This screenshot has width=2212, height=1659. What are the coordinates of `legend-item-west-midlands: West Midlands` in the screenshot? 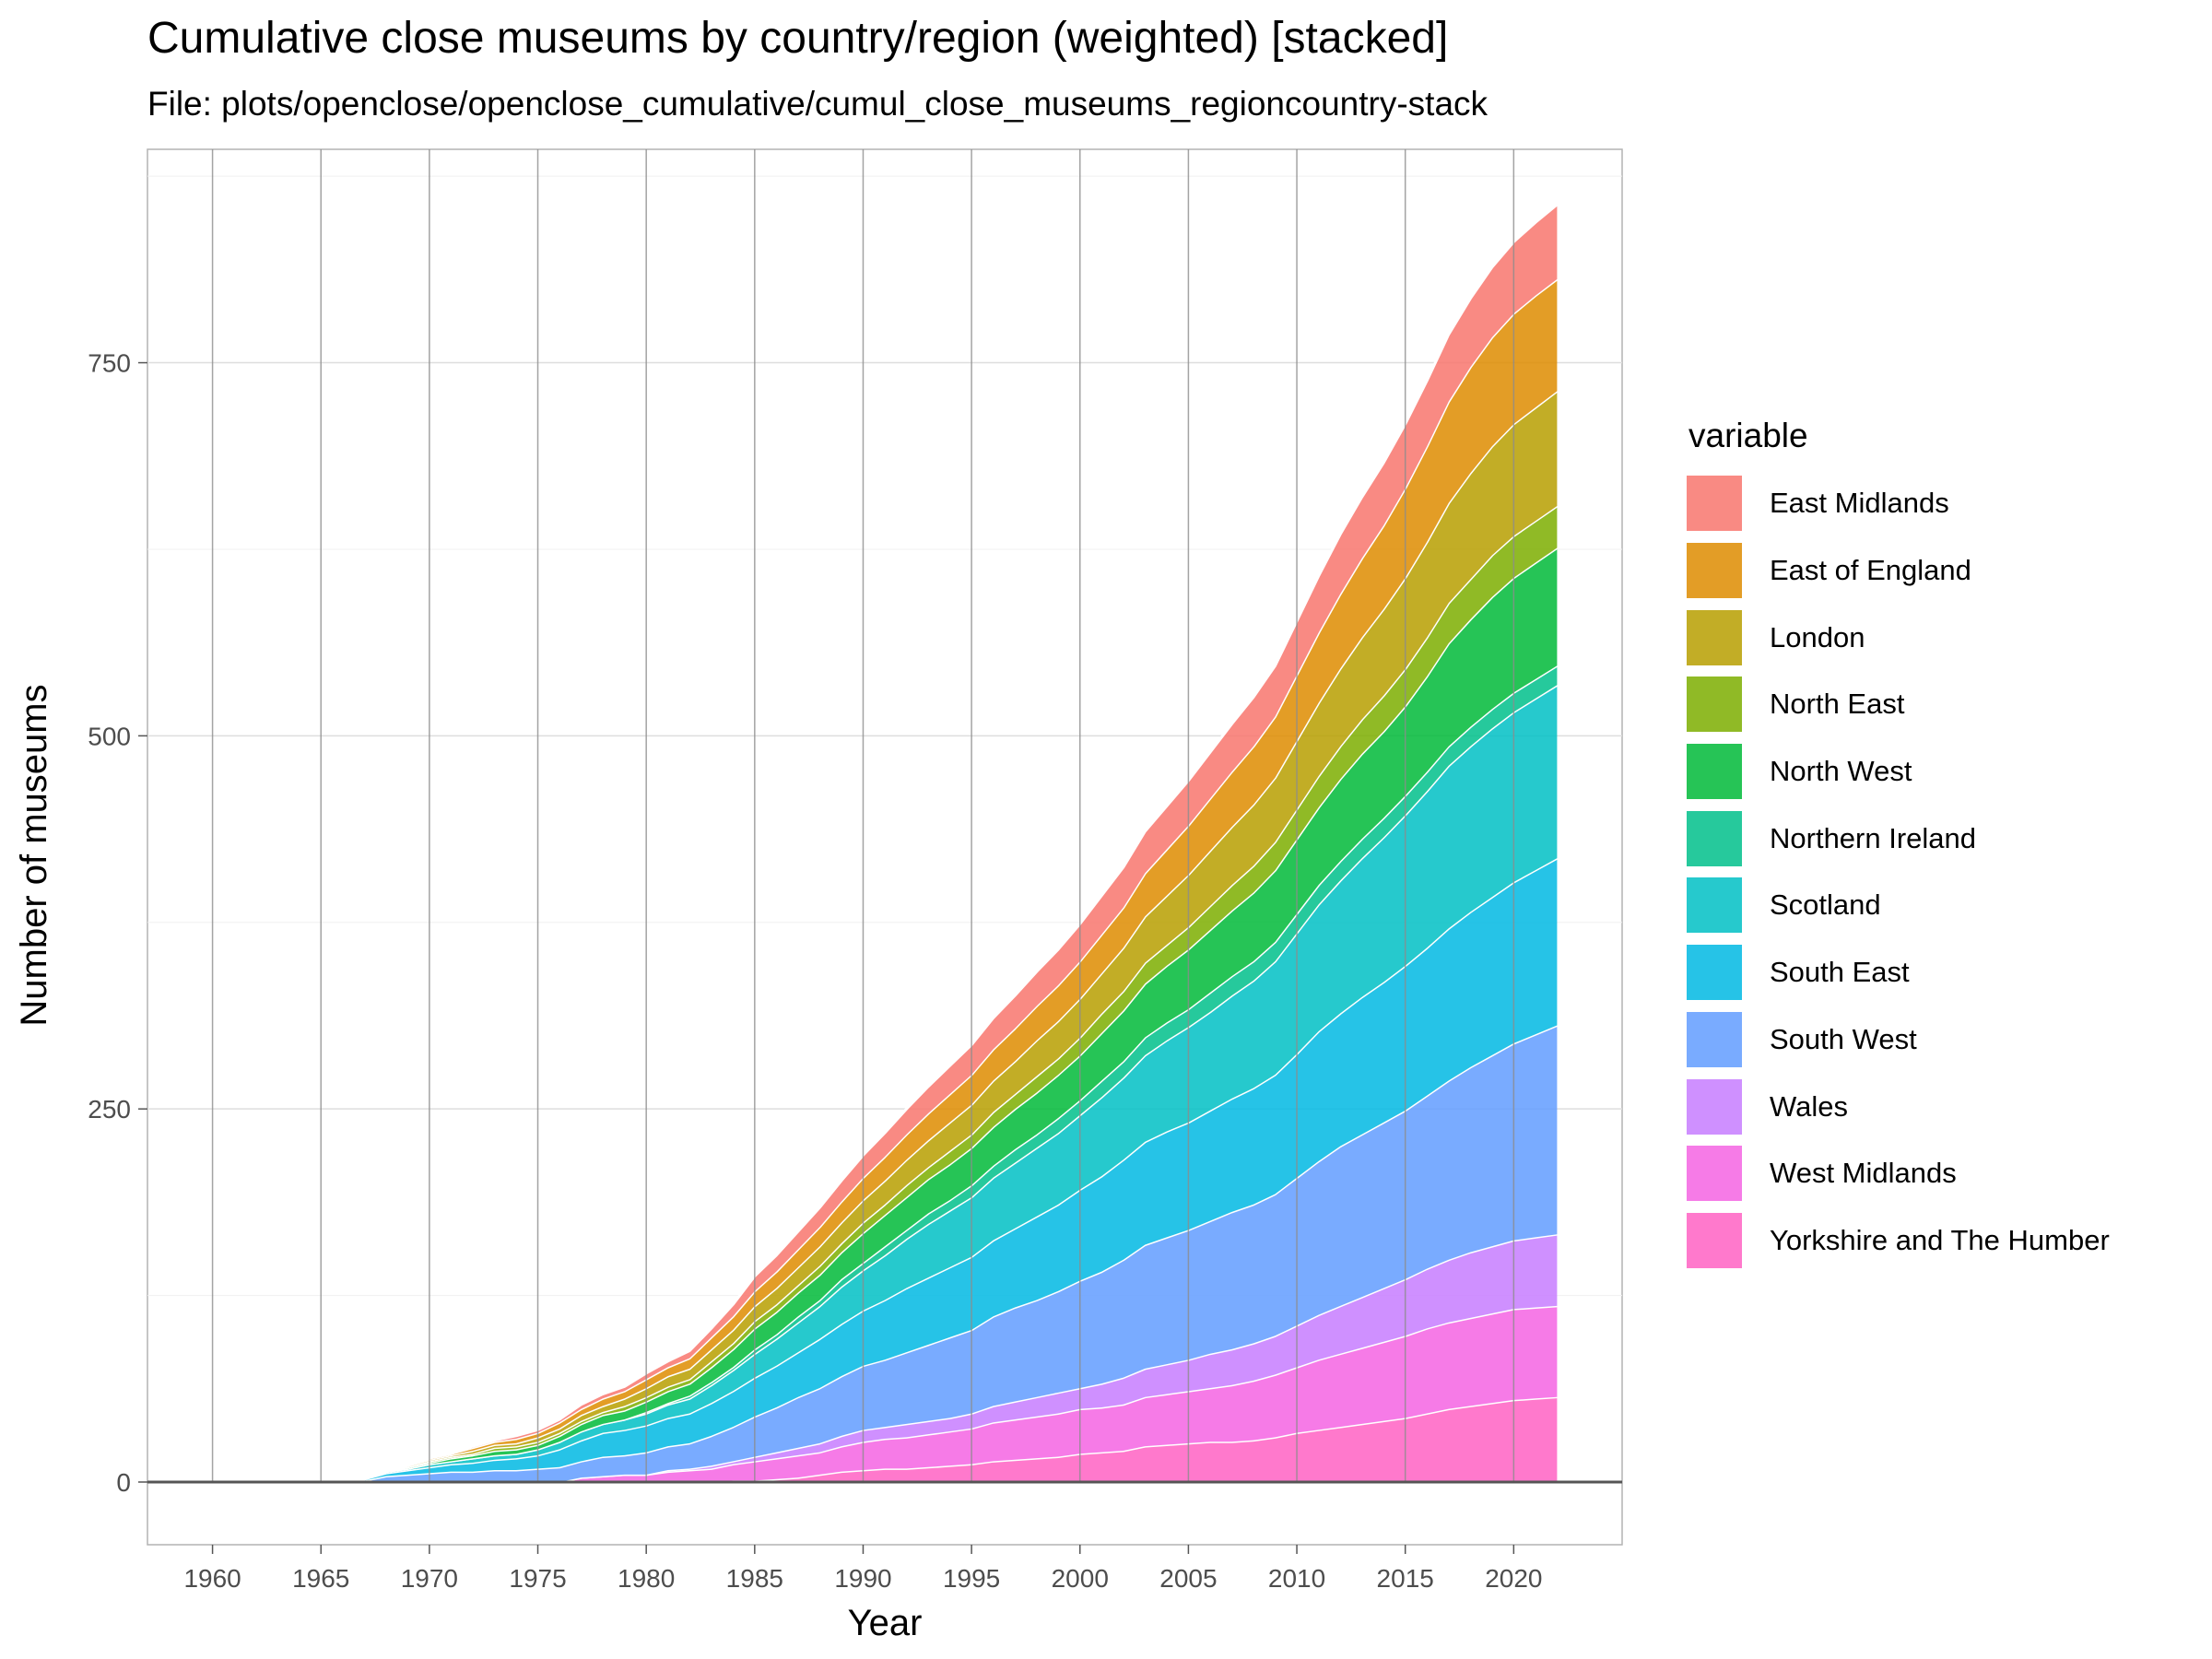 It's located at (1898, 1173).